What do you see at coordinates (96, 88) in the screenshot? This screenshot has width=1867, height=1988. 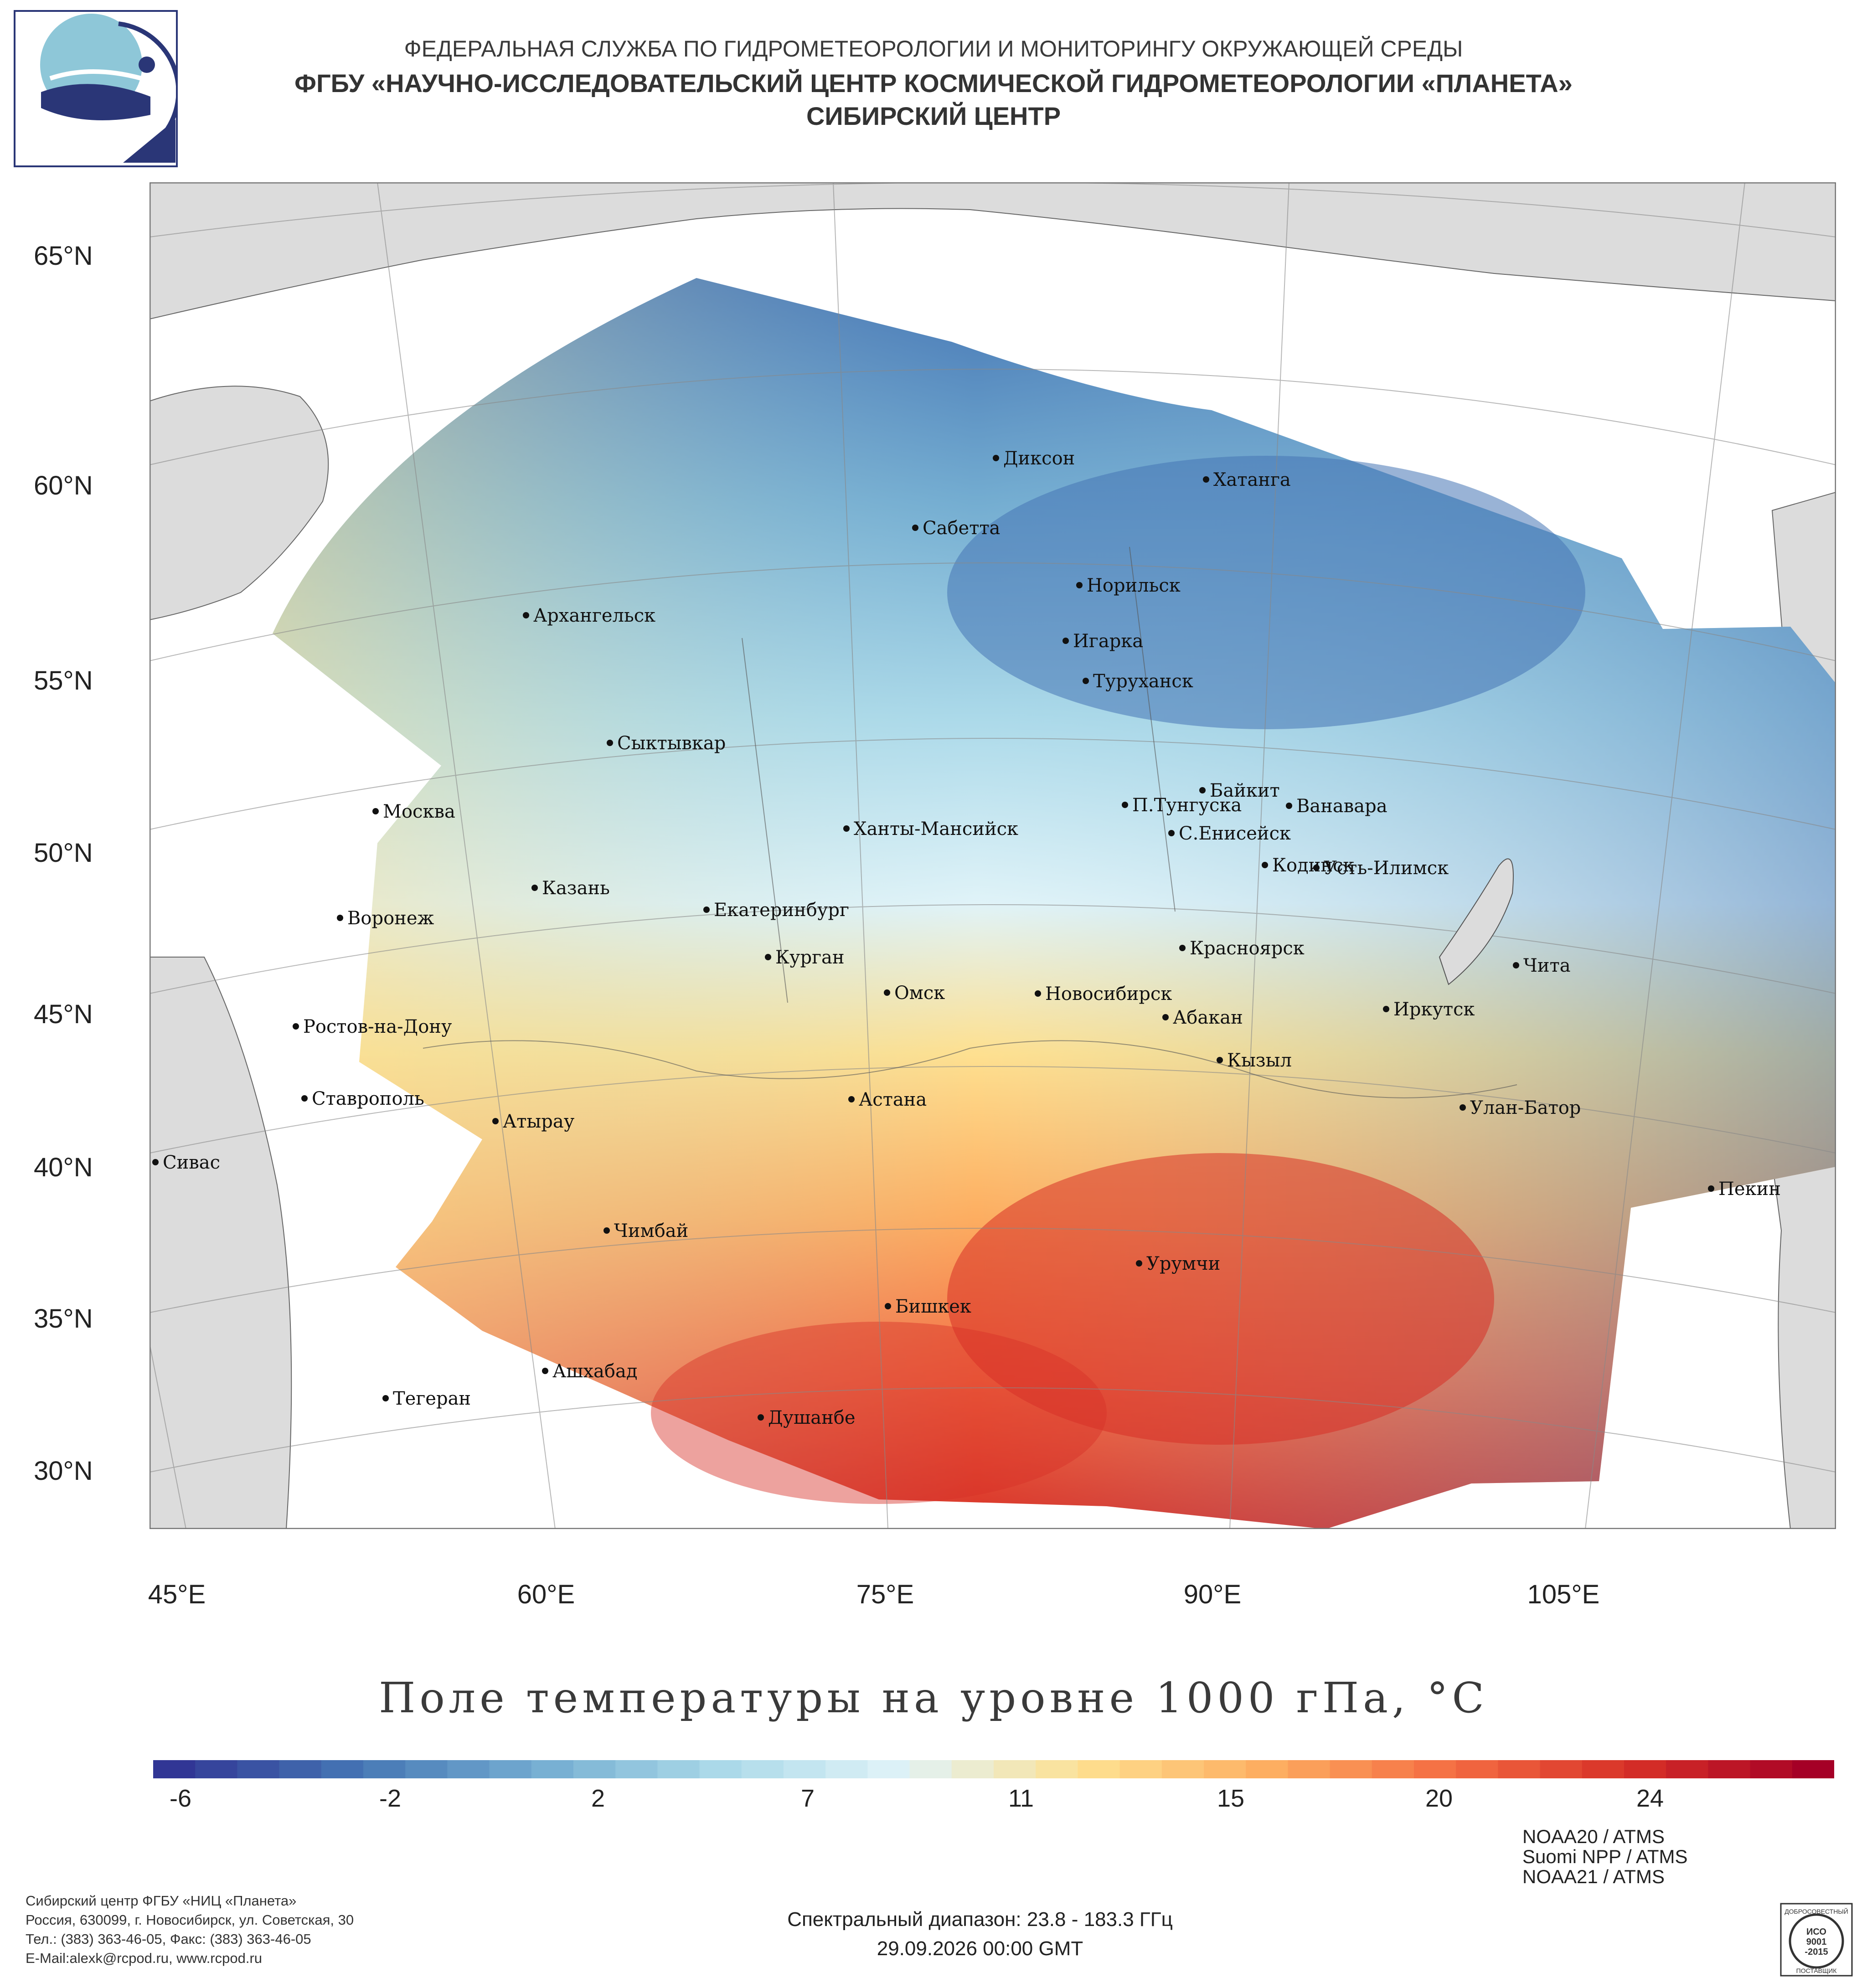 I see `planeta-logo` at bounding box center [96, 88].